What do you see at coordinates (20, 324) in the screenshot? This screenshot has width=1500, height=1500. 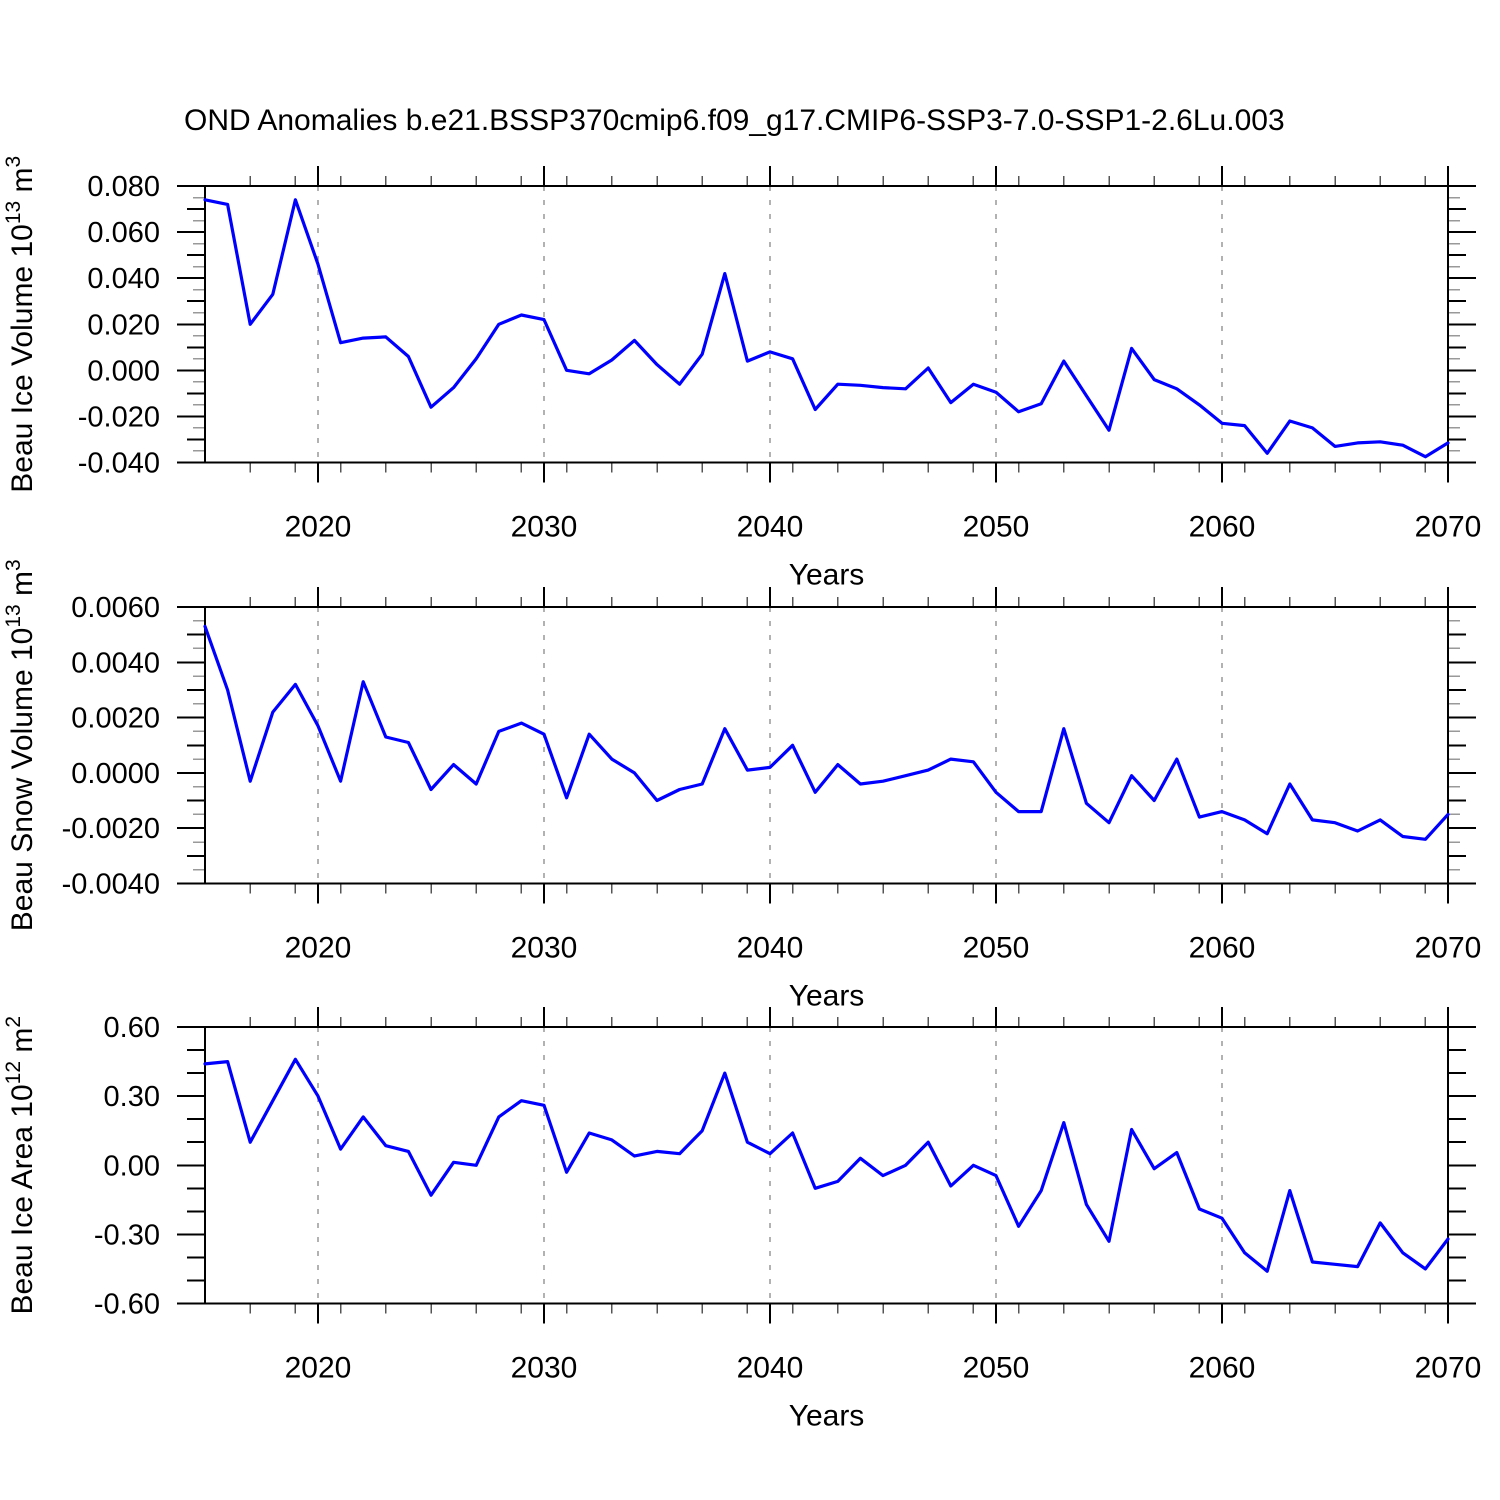 I see `y-axis-title: Beau Ice Volume 1013 m3` at bounding box center [20, 324].